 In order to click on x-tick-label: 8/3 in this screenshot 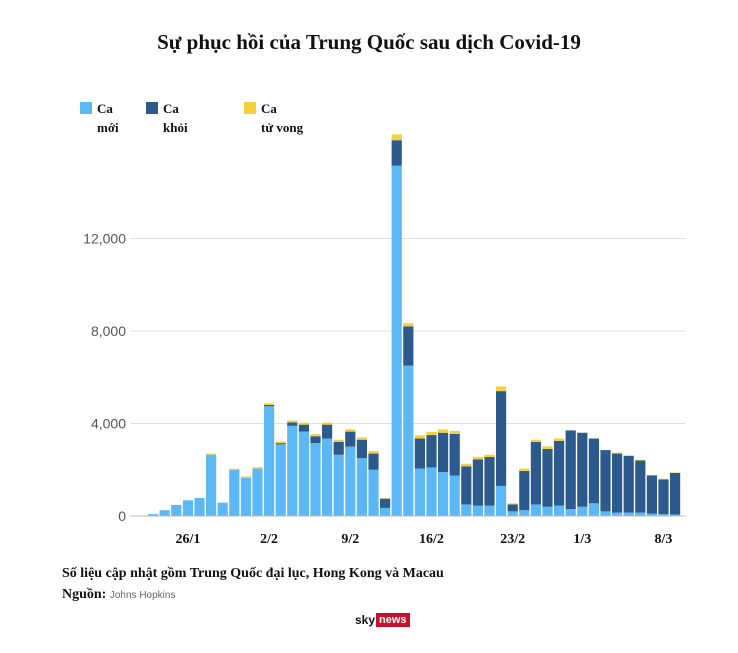, I will do `click(664, 539)`.